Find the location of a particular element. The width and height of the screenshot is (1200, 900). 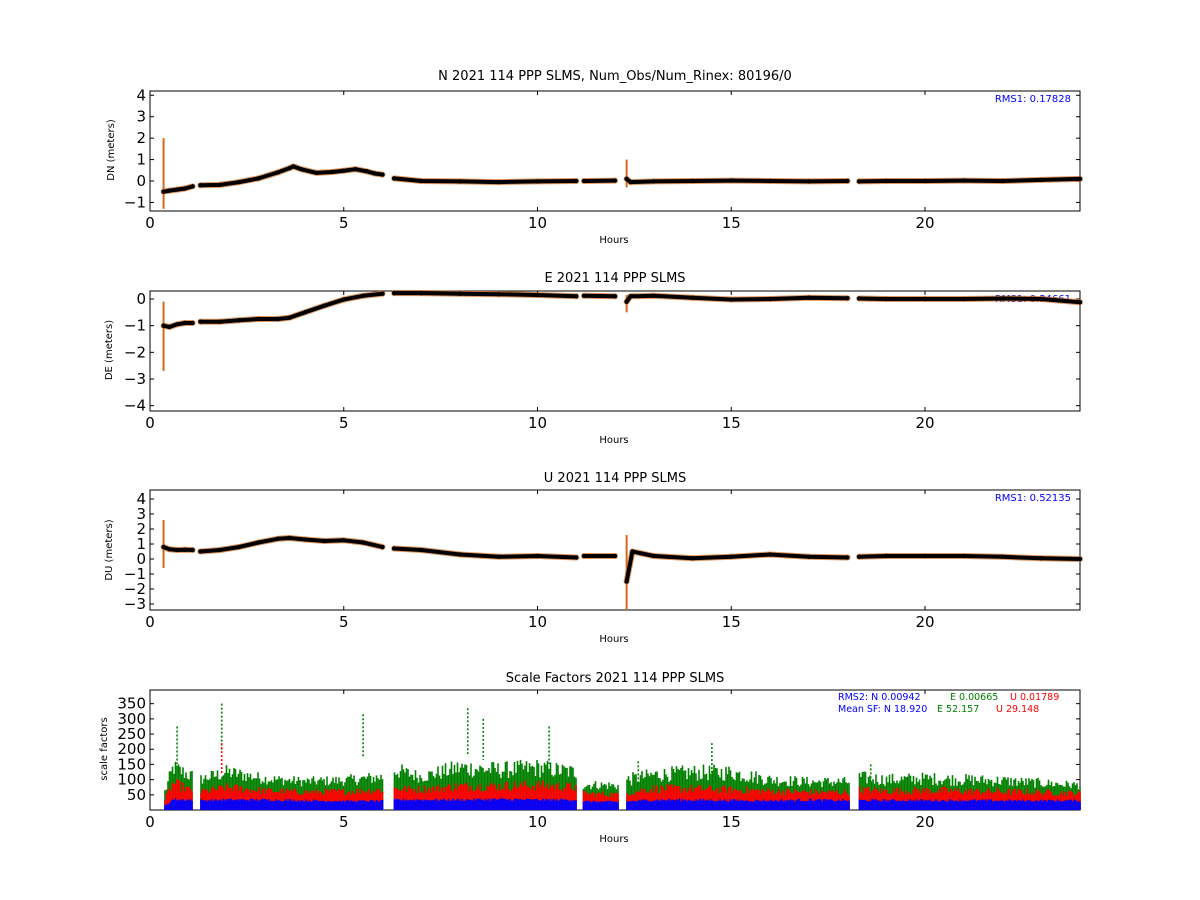

y-axis-label: DU (meters) is located at coordinates (109, 549).